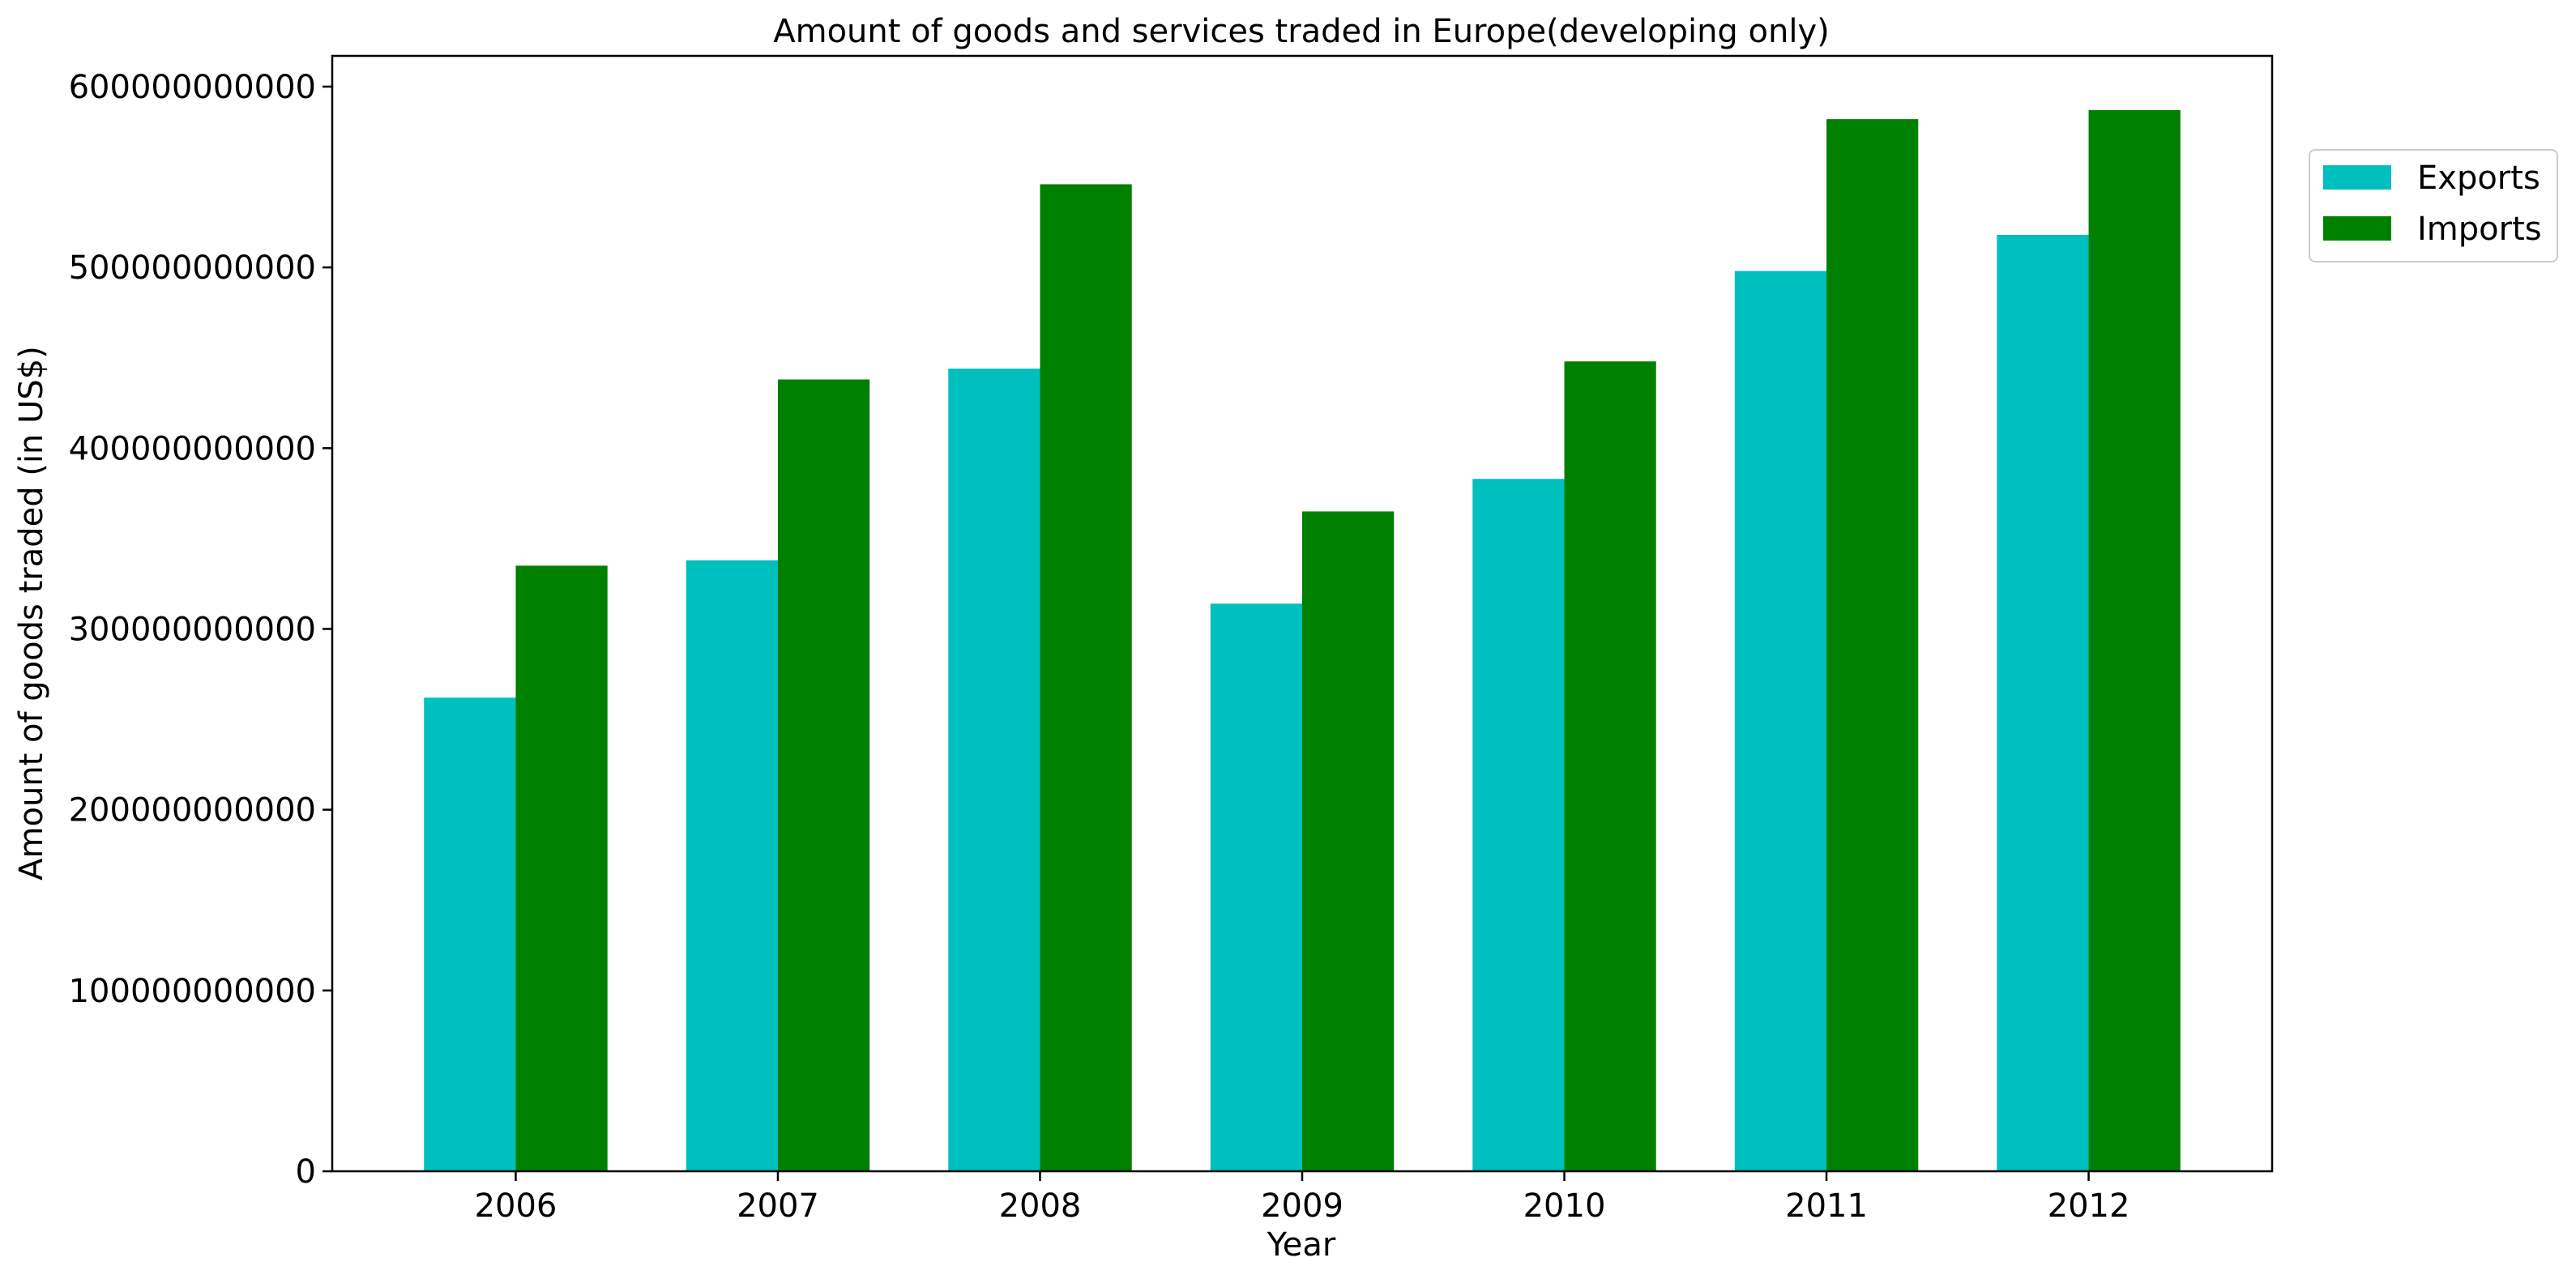 This screenshot has height=1279, width=2576. I want to click on bar-exports-2012, so click(2043, 703).